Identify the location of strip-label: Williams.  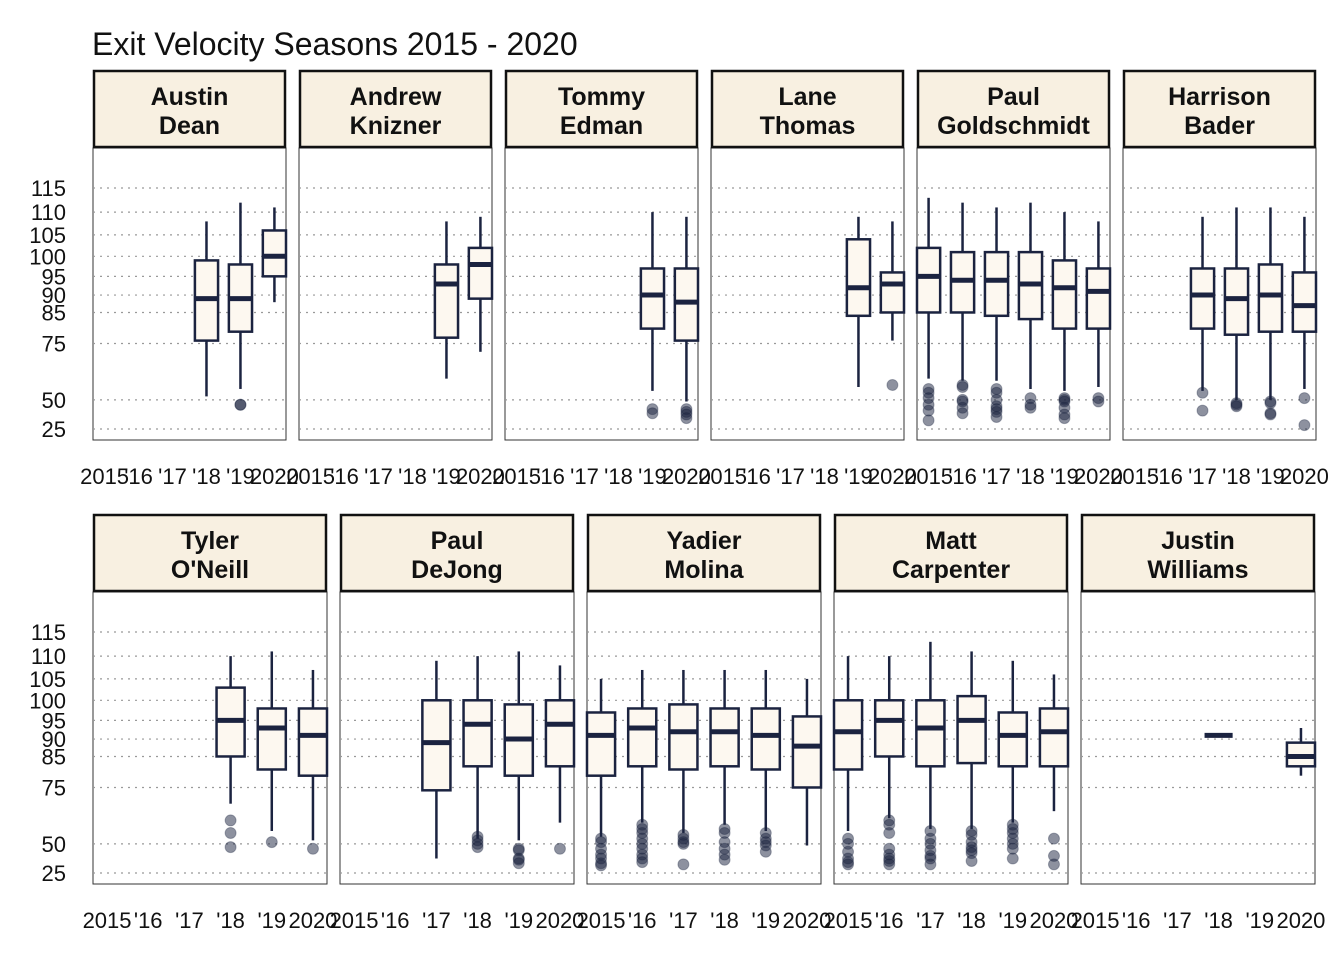
(1197, 570).